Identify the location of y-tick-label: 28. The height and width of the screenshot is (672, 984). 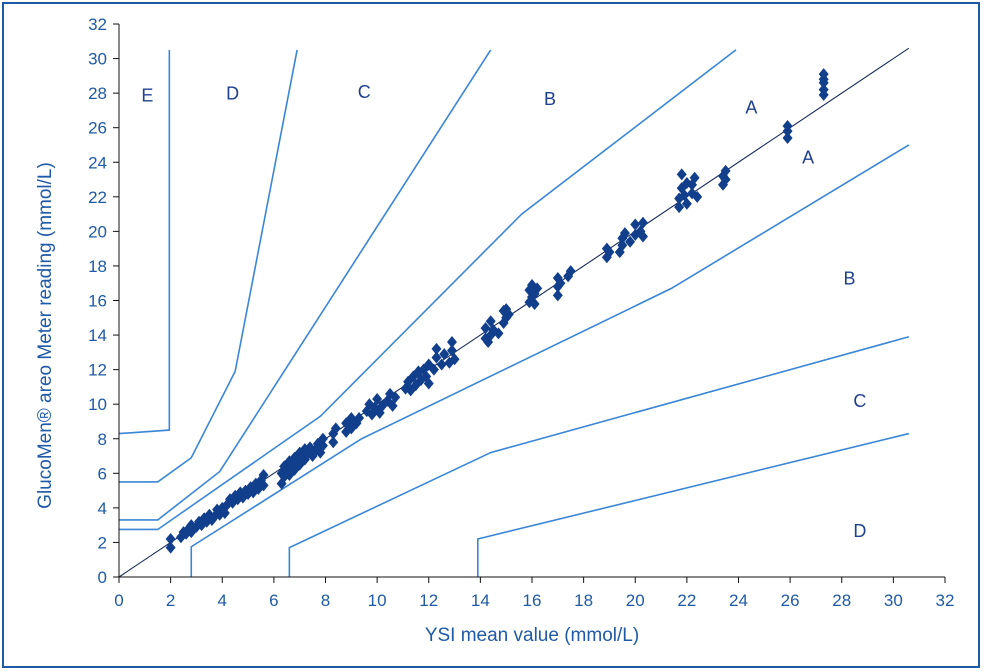
(97, 93).